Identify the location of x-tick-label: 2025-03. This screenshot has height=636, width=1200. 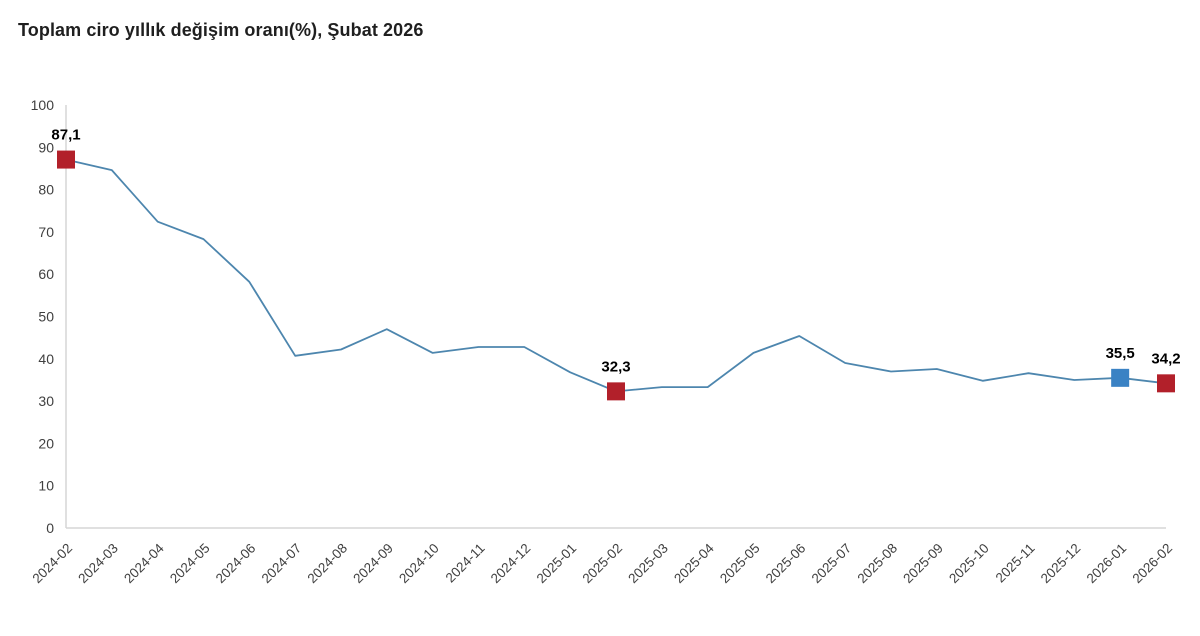
(648, 564).